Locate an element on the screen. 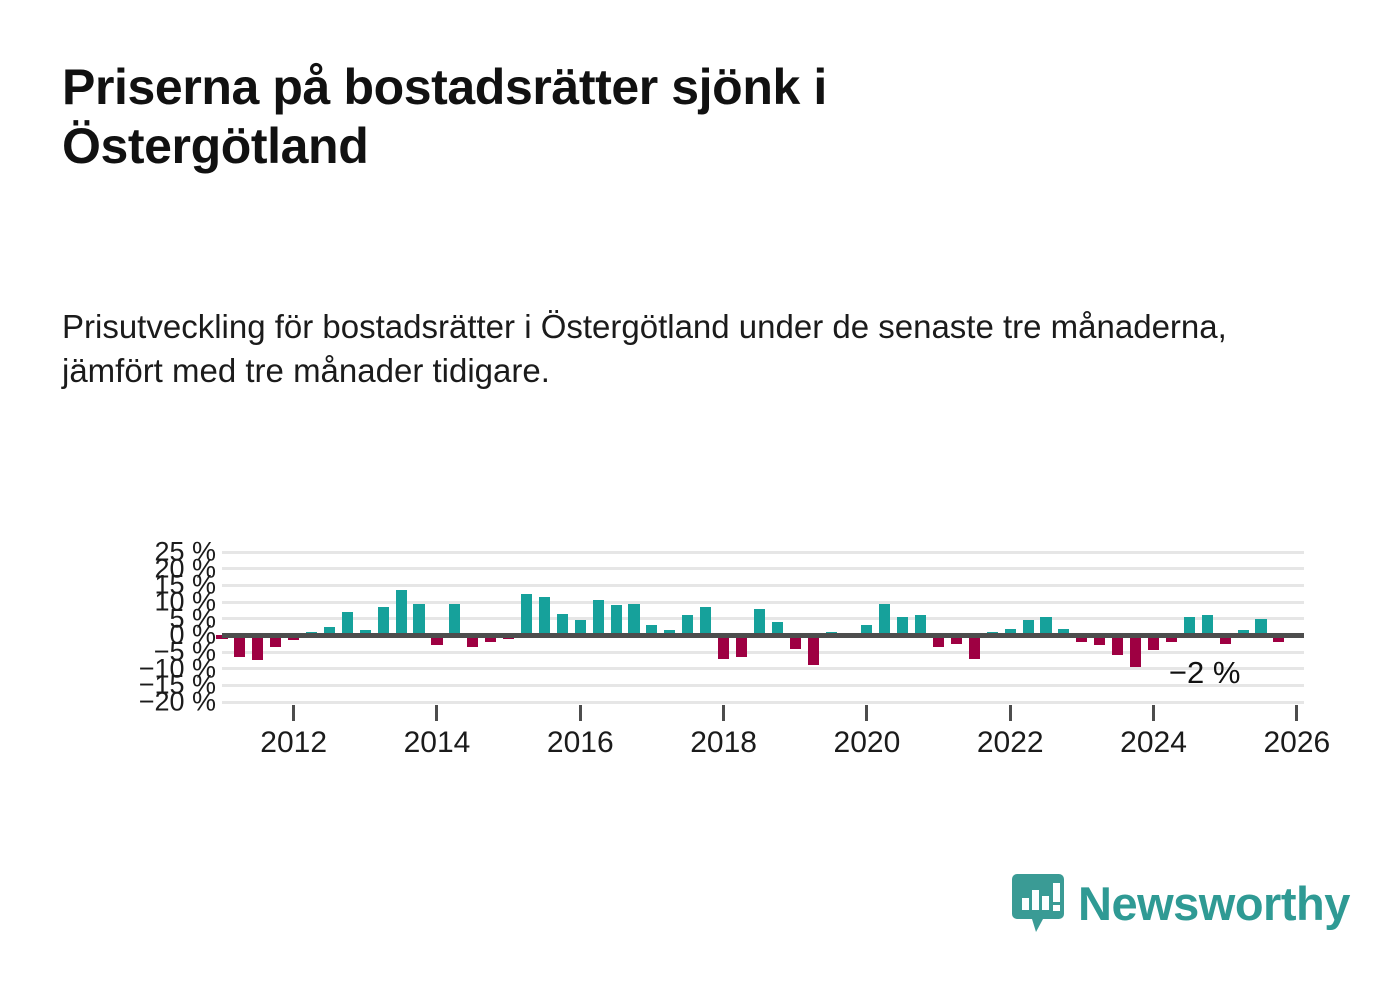 Image resolution: width=1382 pixels, height=999 pixels. y-tick-label: 0 % is located at coordinates (192, 634).